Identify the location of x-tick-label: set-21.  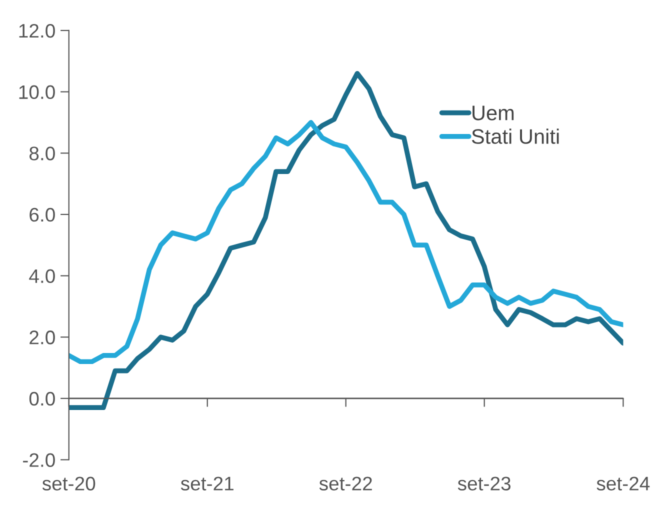
(207, 483).